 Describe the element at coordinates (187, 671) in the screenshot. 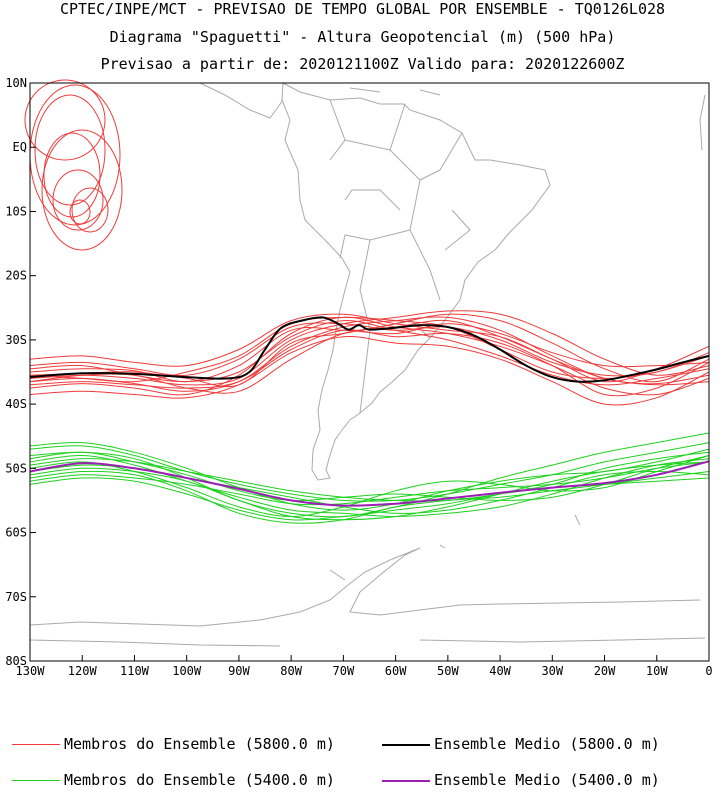

I see `x-tick-label: 100W` at that location.